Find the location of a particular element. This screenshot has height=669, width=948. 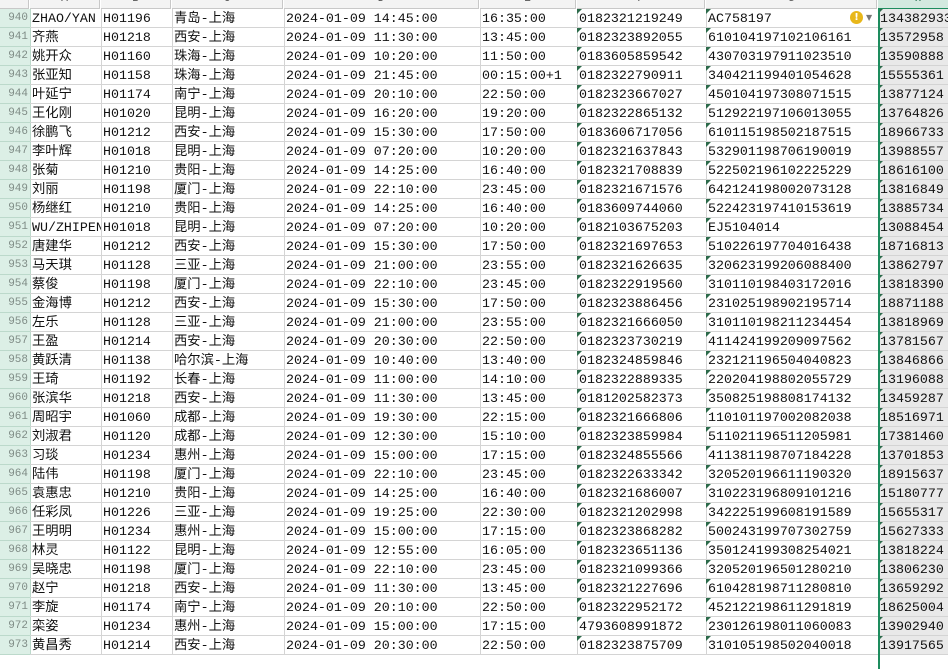

warning-dropdown-arrow-icon: ▼ is located at coordinates (869, 17).